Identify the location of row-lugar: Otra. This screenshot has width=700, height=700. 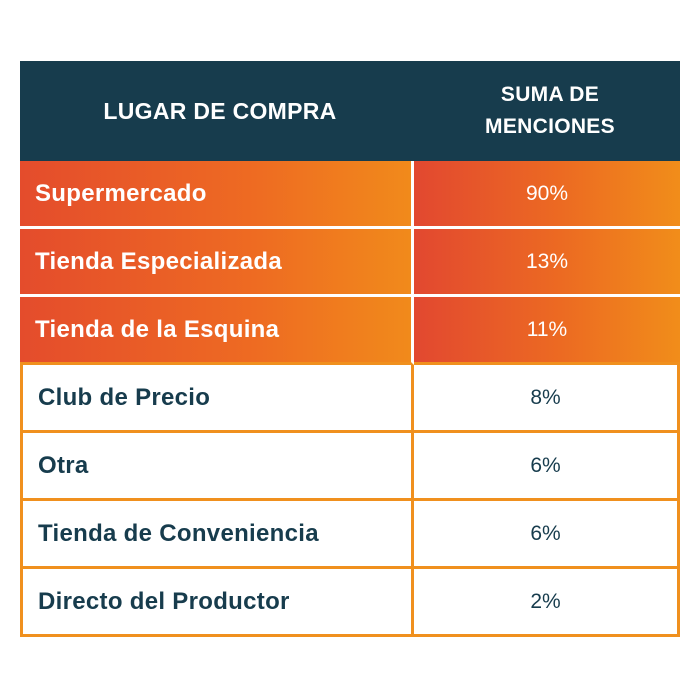
(217, 467).